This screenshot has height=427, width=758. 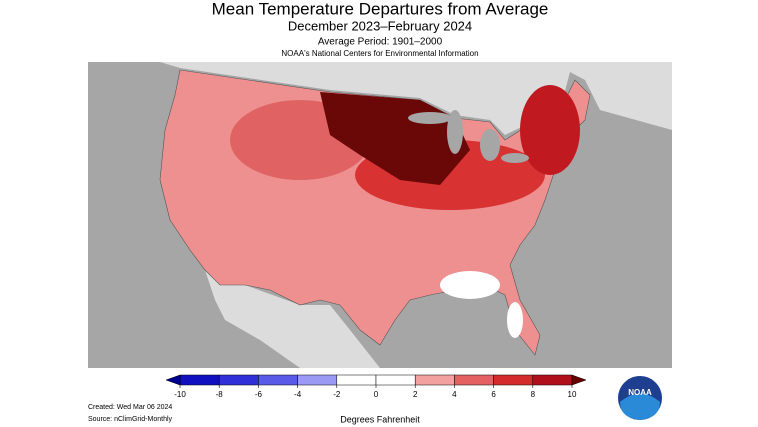 What do you see at coordinates (415, 394) in the screenshot?
I see `tick-label: 2` at bounding box center [415, 394].